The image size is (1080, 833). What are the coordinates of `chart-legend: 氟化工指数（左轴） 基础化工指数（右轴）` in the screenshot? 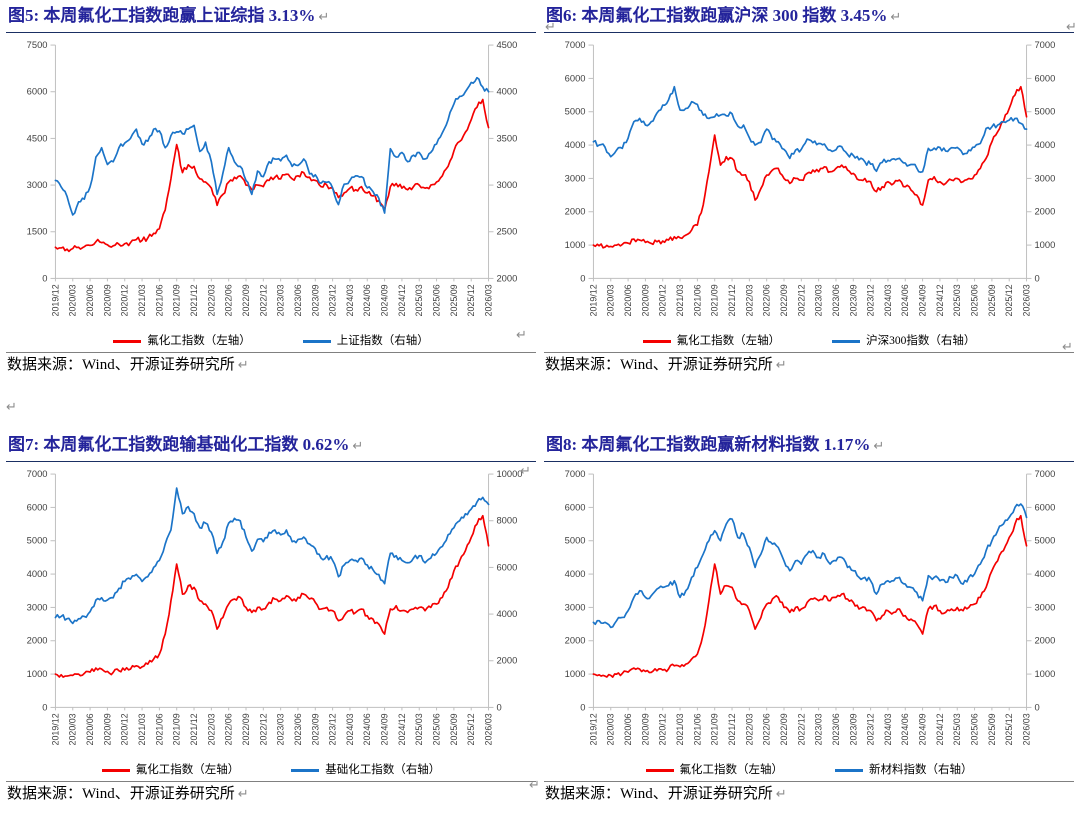 It's located at (271, 770).